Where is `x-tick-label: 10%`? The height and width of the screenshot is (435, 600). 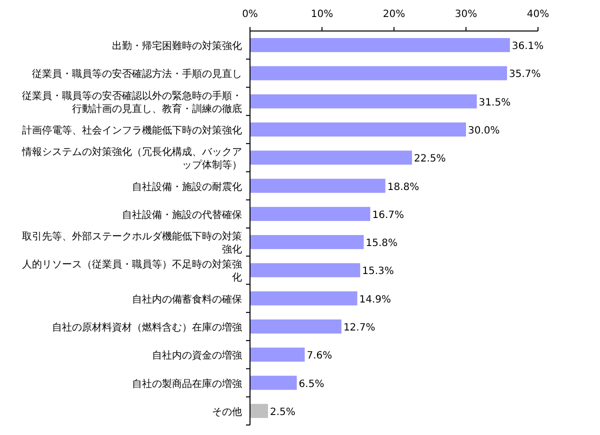
x-tick-label: 10% is located at coordinates (322, 14).